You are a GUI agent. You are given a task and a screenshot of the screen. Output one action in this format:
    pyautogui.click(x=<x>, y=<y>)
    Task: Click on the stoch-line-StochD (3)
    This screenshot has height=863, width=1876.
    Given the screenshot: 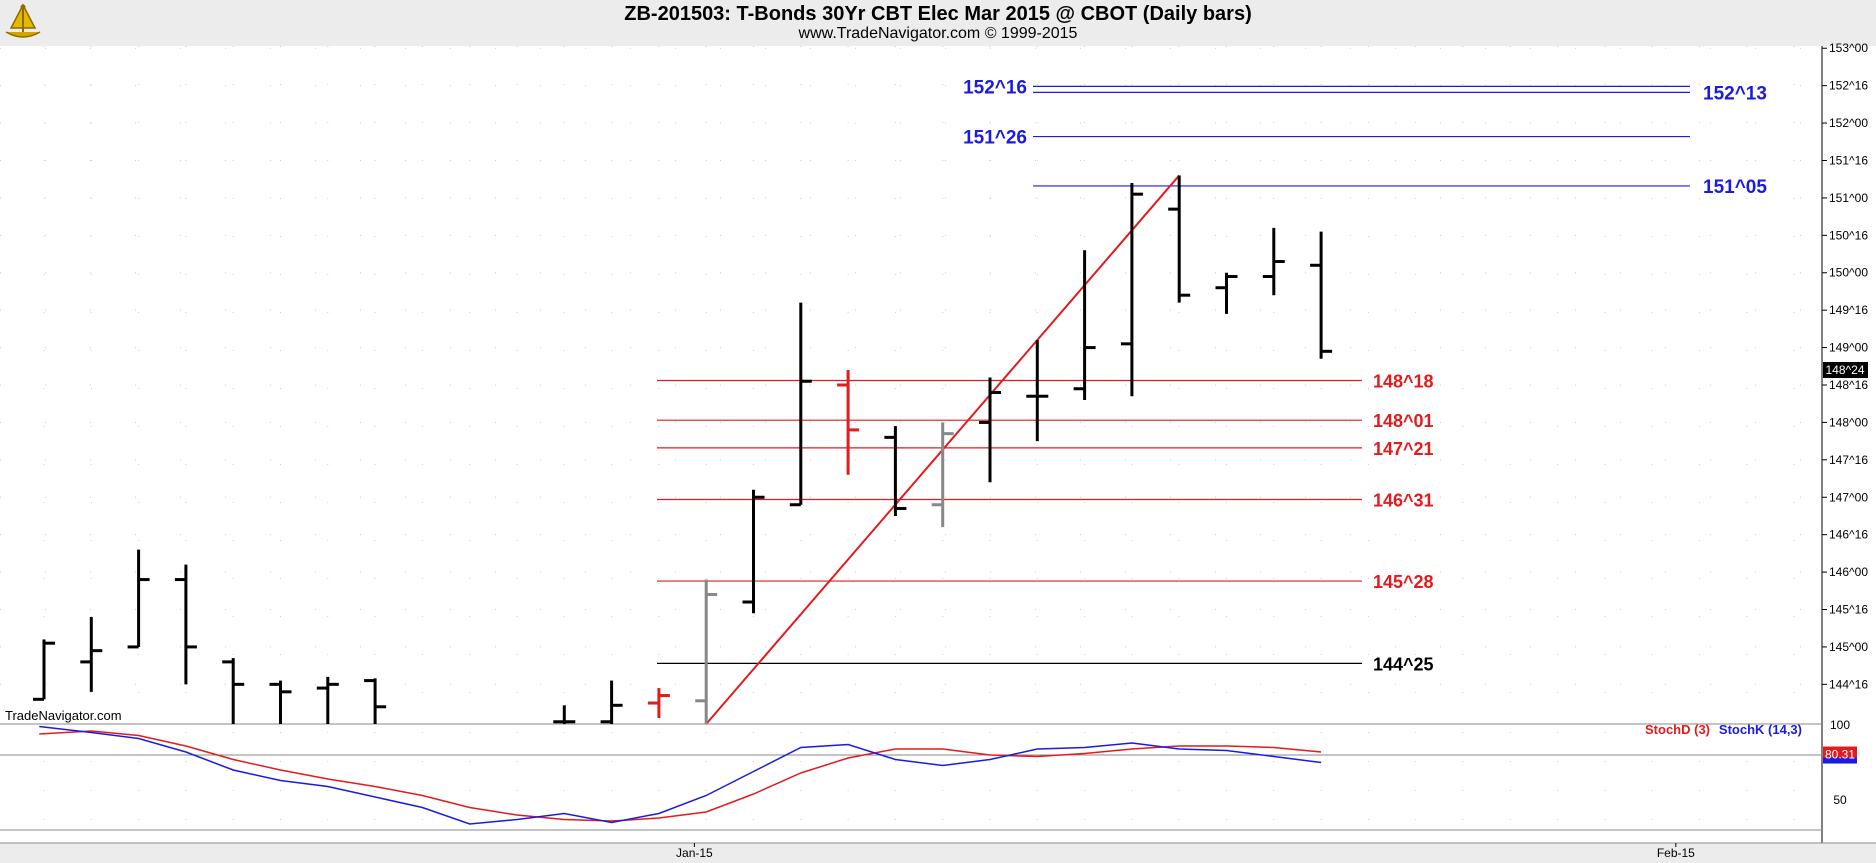 What is the action you would take?
    pyautogui.click(x=680, y=776)
    